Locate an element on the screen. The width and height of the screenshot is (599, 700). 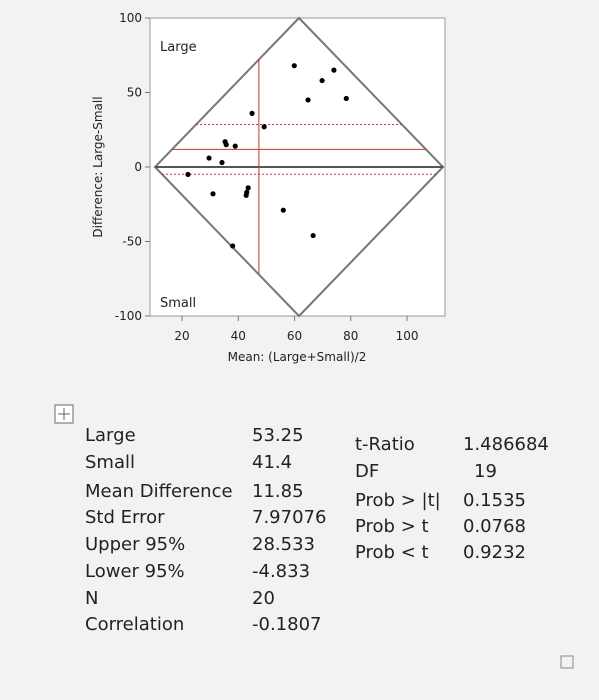
stat-label: Large is located at coordinates (110, 435).